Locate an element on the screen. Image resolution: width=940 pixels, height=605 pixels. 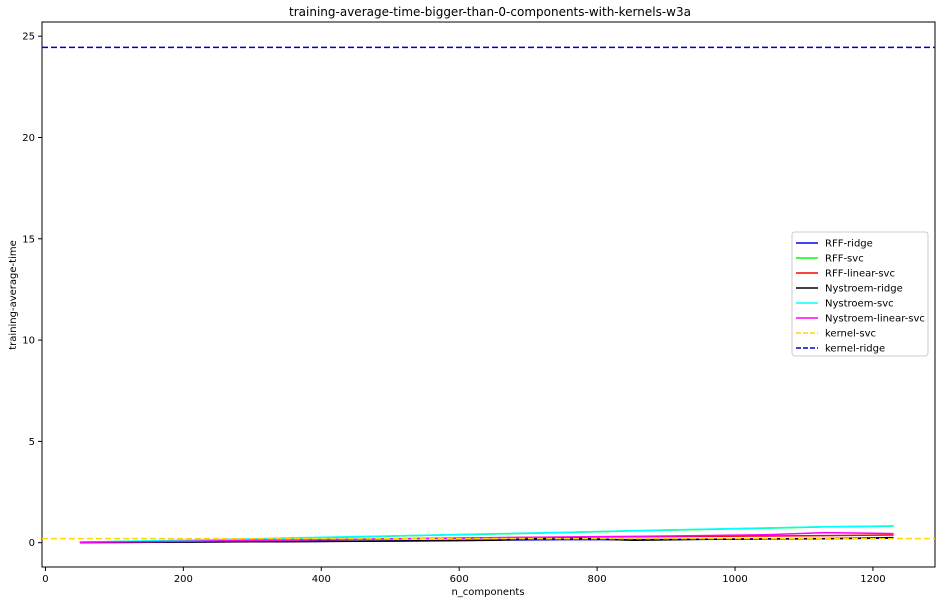
series-line-nystroem-svc is located at coordinates (486, 534).